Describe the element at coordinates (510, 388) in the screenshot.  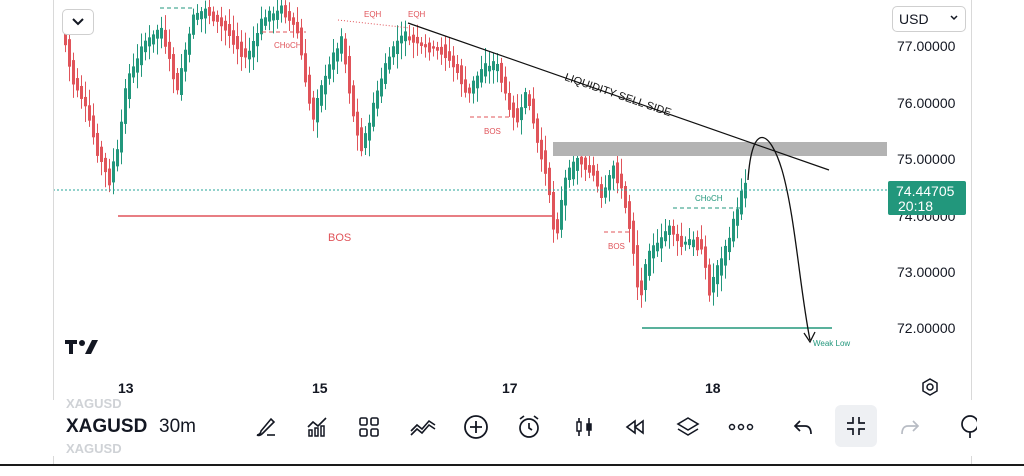
I see `time-label: 17` at that location.